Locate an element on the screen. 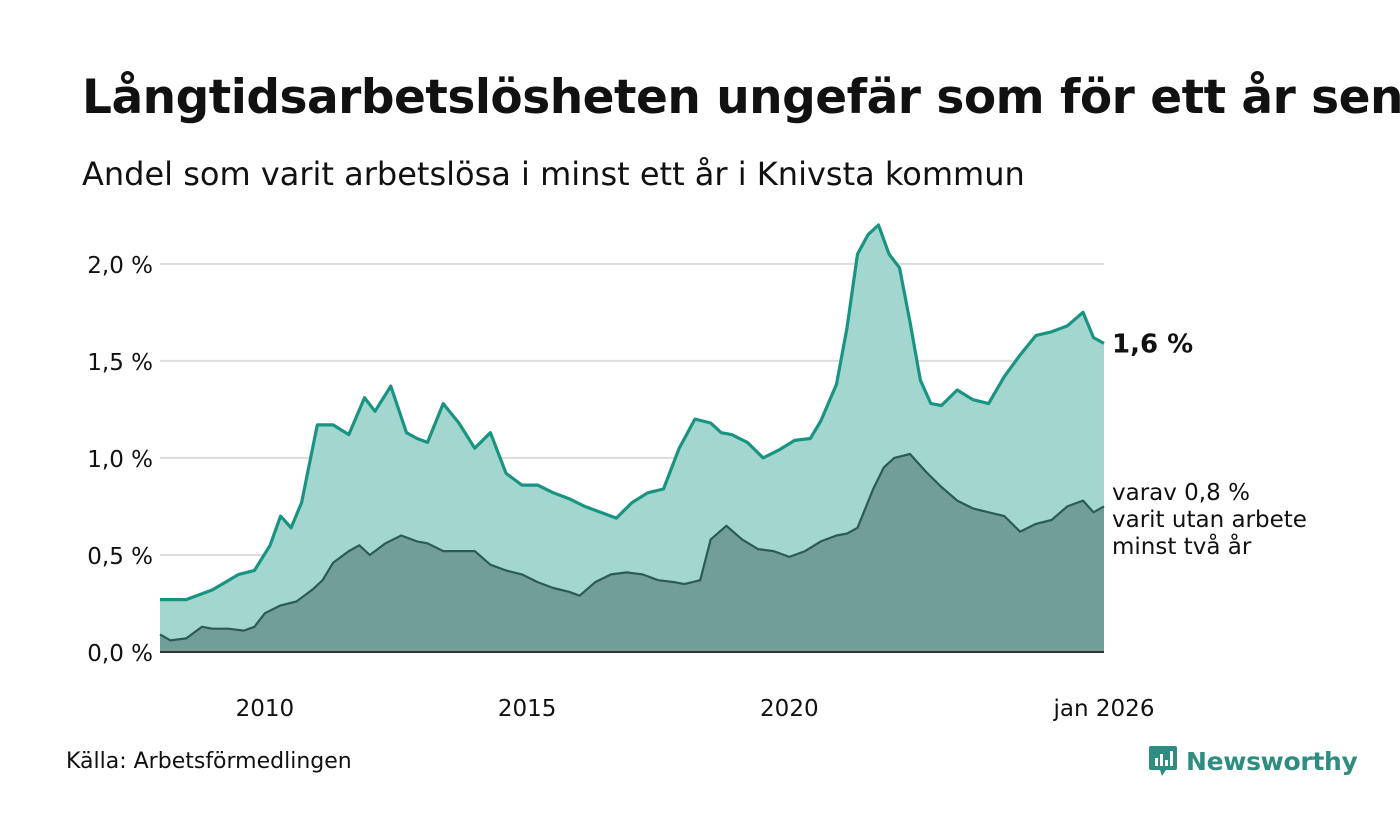 Image resolution: width=1400 pixels, height=840 pixels. x-tick-label: 2010 is located at coordinates (265, 709).